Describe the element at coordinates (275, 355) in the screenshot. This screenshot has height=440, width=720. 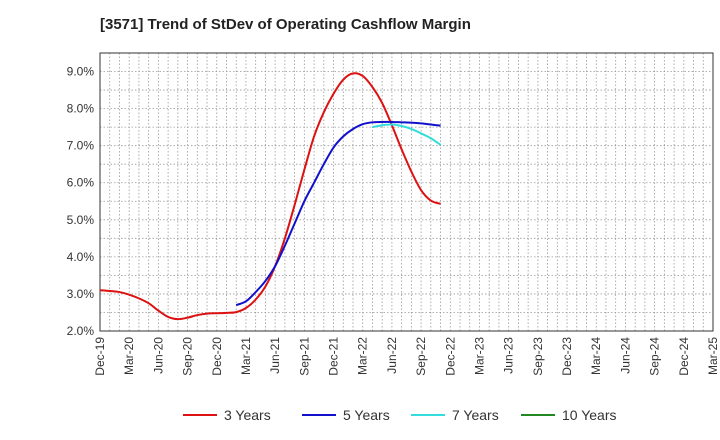
I see `x-tick-label: Jun-21` at that location.